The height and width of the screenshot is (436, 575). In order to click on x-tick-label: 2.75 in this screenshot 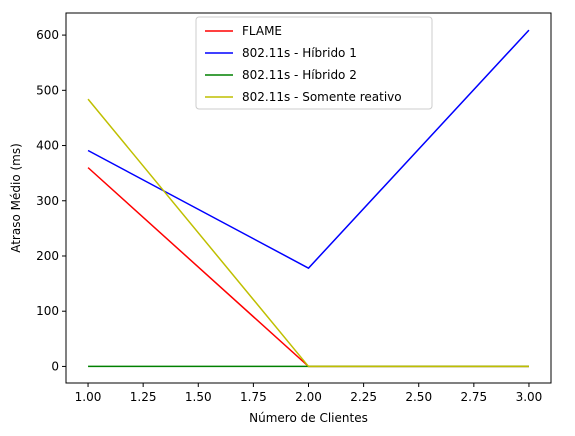, I will do `click(473, 397)`.